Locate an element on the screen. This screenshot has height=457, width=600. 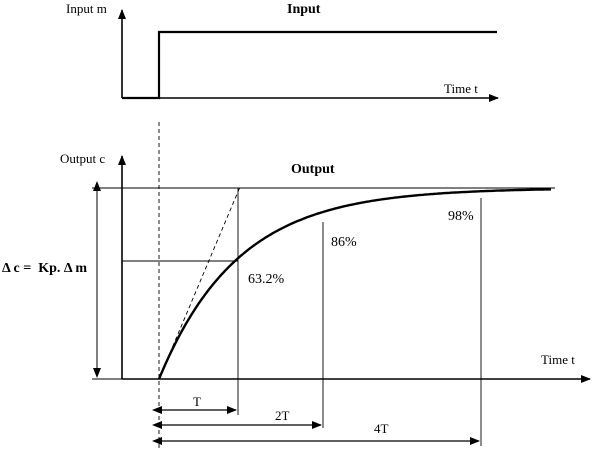
percent-label-98: 98% is located at coordinates (461, 216).